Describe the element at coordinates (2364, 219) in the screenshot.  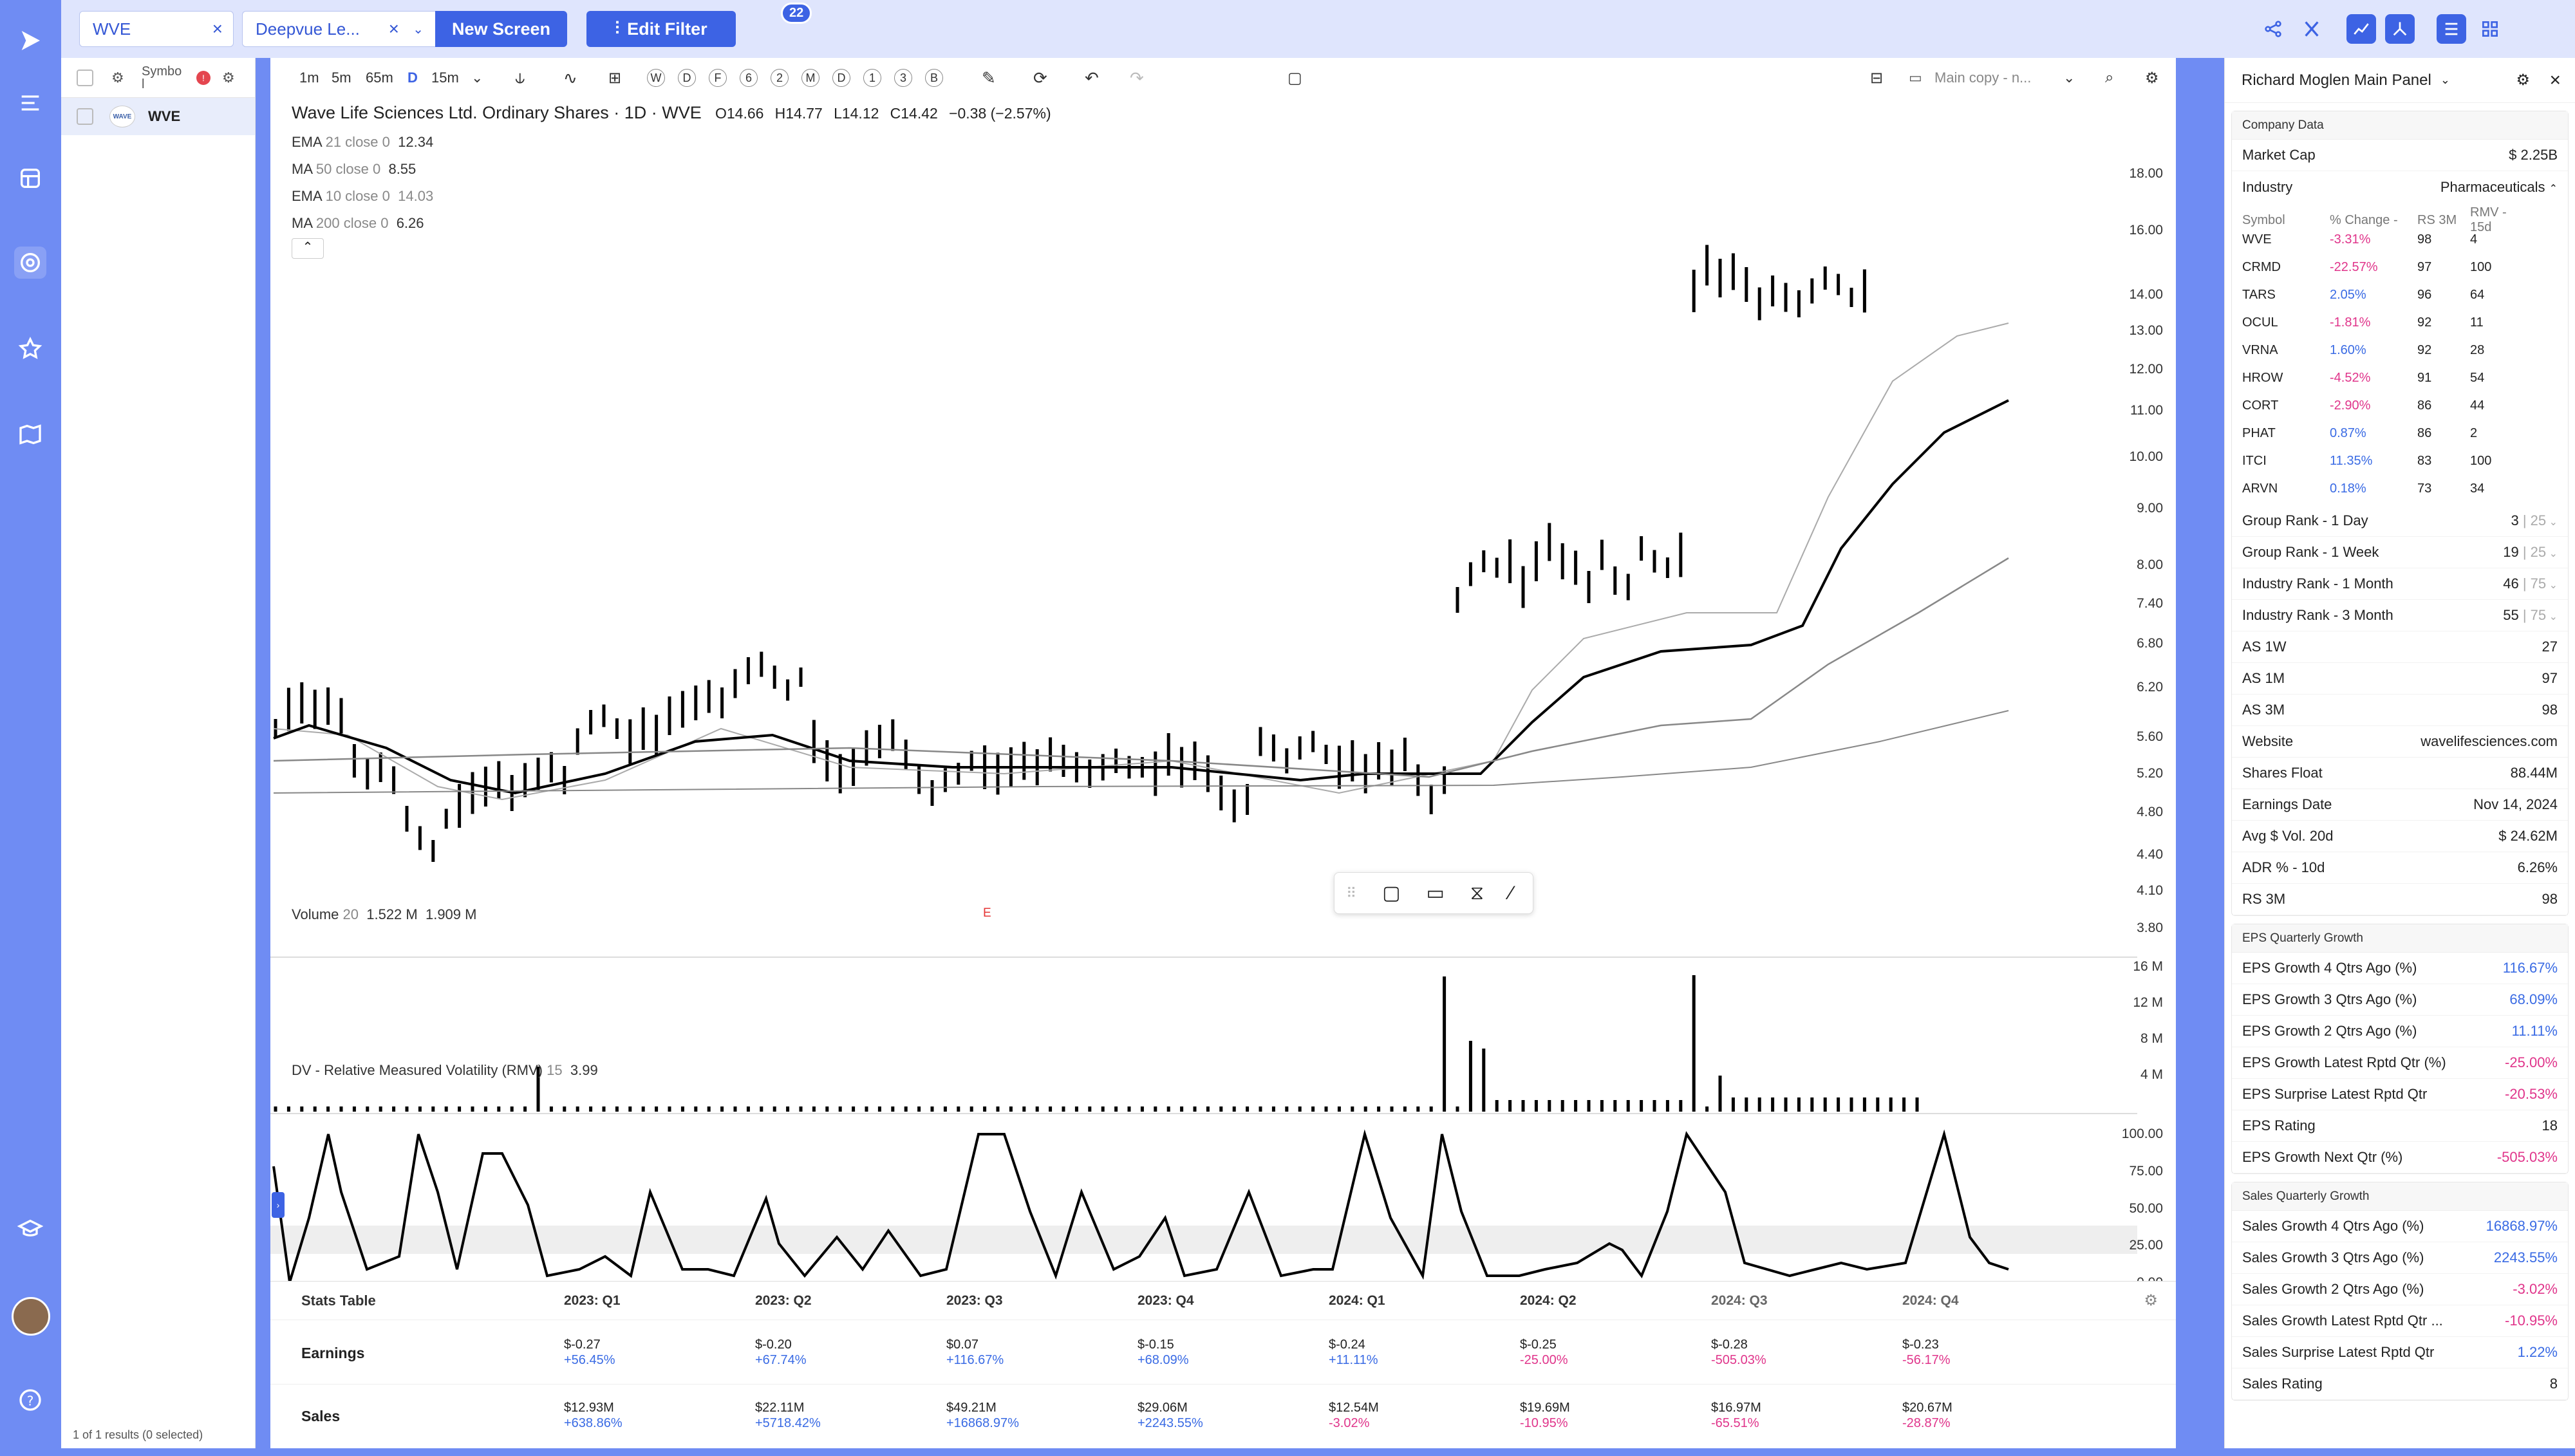
I see `col-change: % Change -` at that location.